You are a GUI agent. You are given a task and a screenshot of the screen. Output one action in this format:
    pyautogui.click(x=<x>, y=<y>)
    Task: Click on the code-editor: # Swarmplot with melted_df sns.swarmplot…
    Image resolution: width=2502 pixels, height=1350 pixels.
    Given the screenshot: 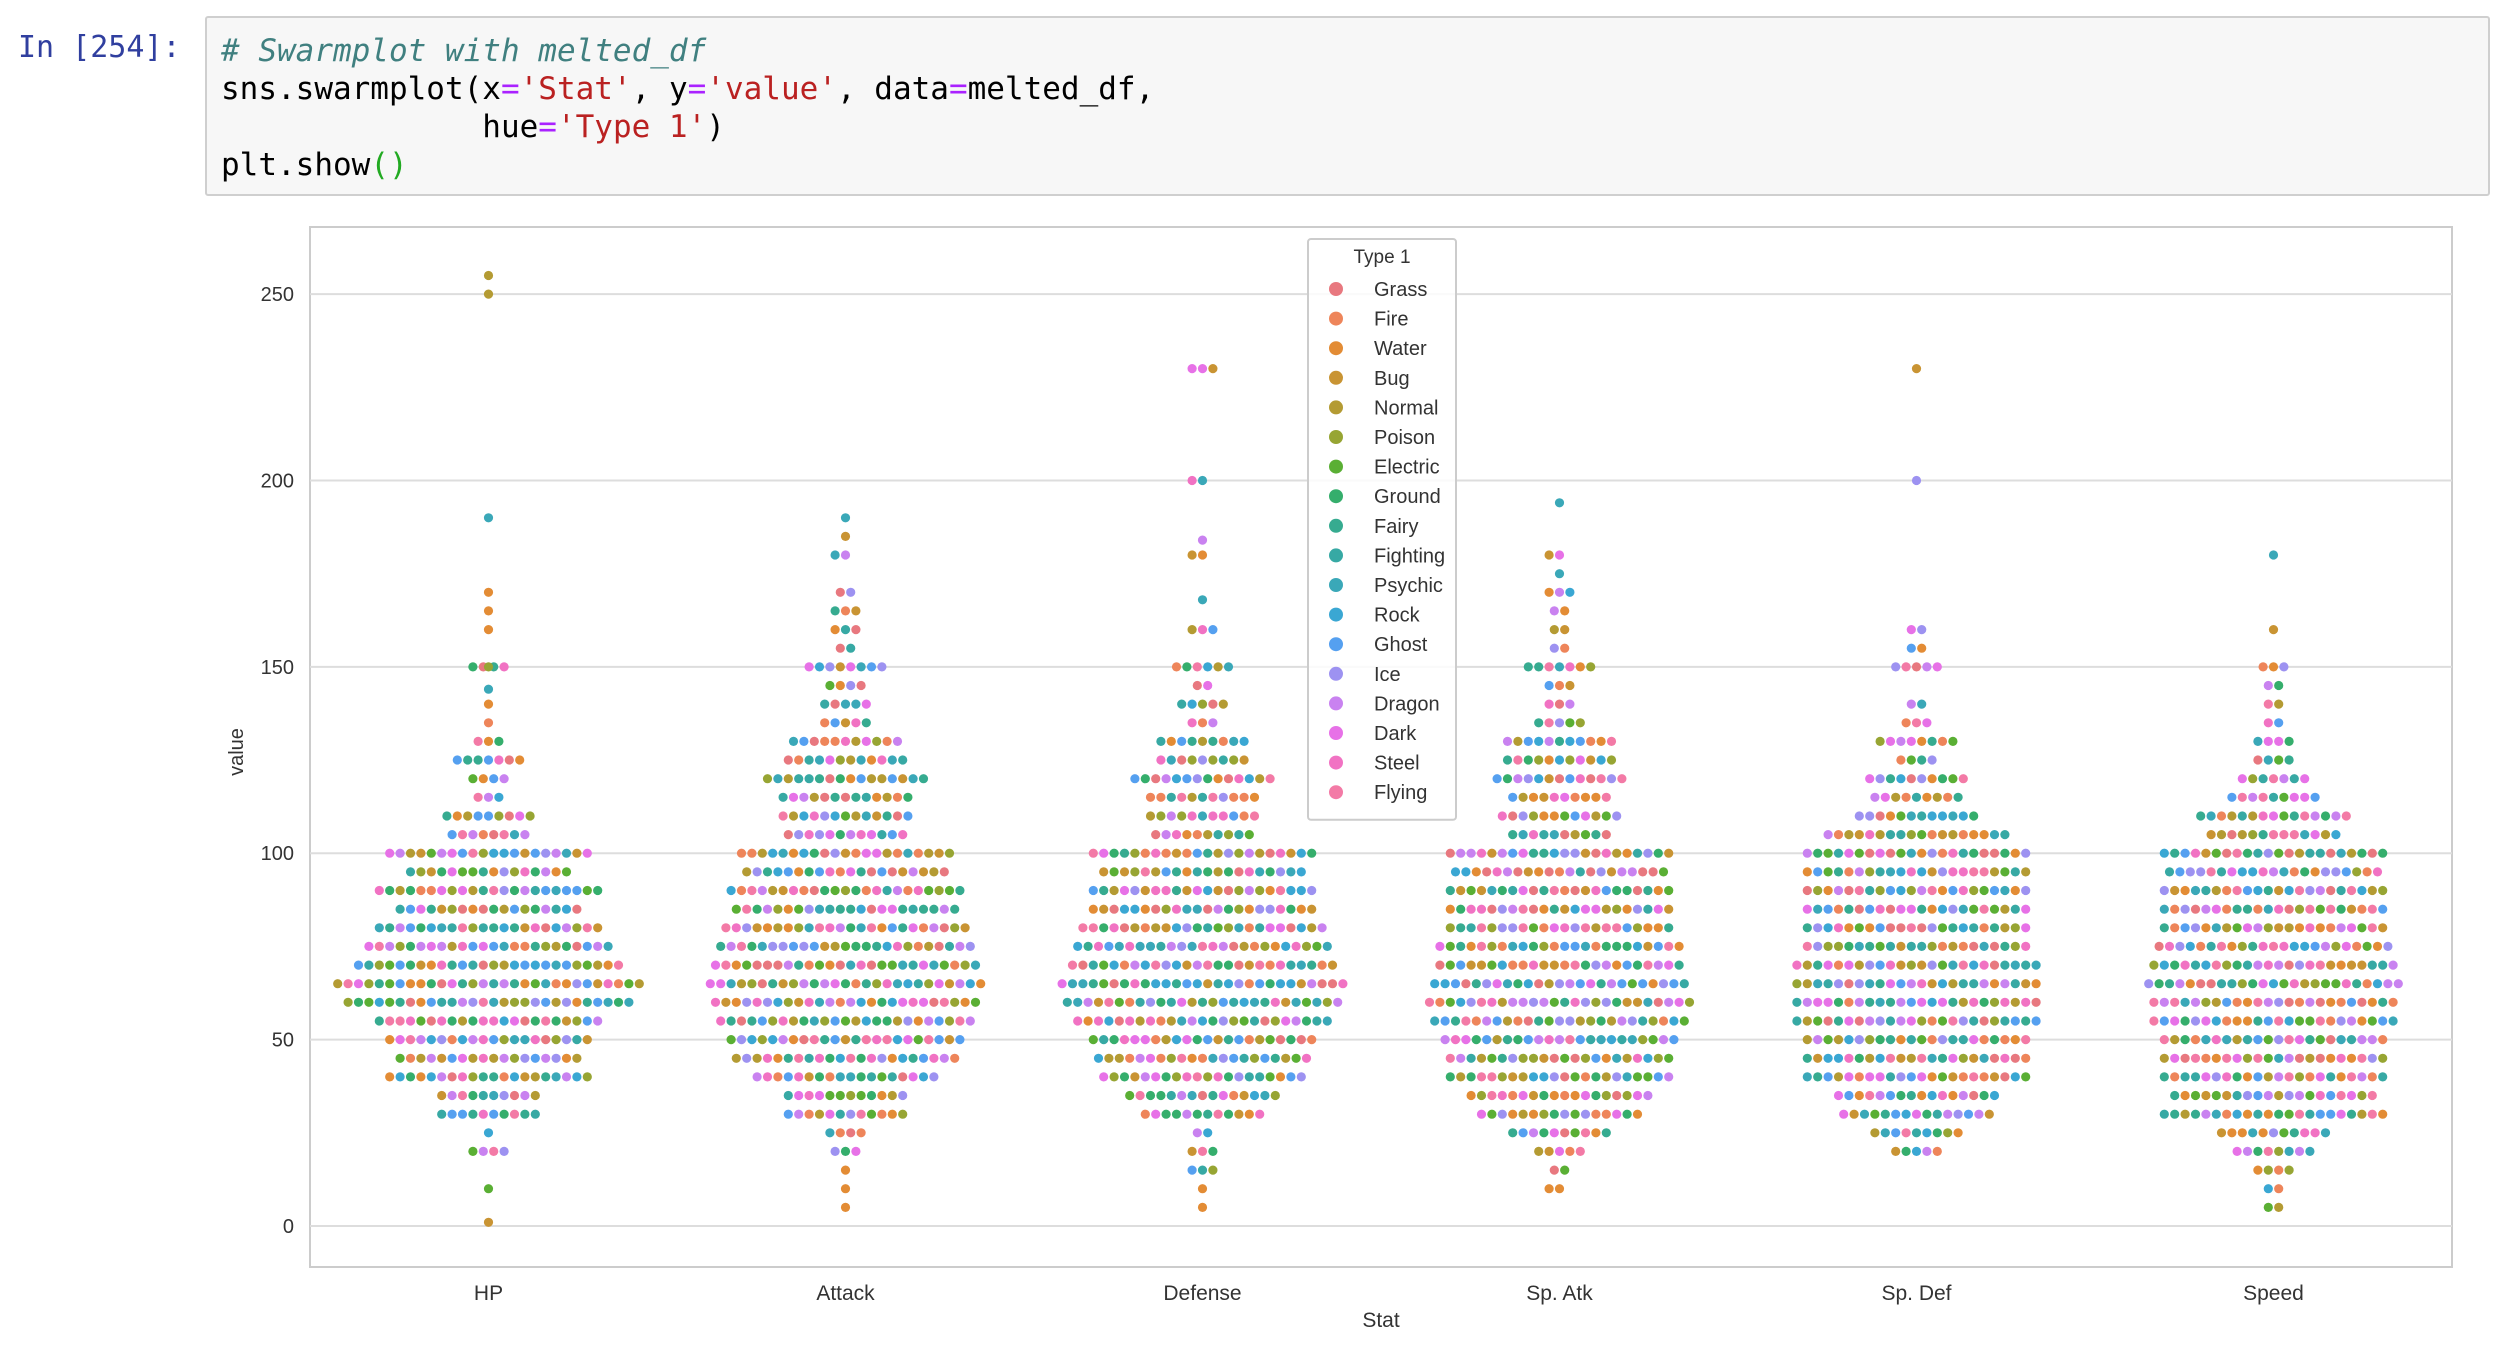 What is the action you would take?
    pyautogui.click(x=687, y=108)
    